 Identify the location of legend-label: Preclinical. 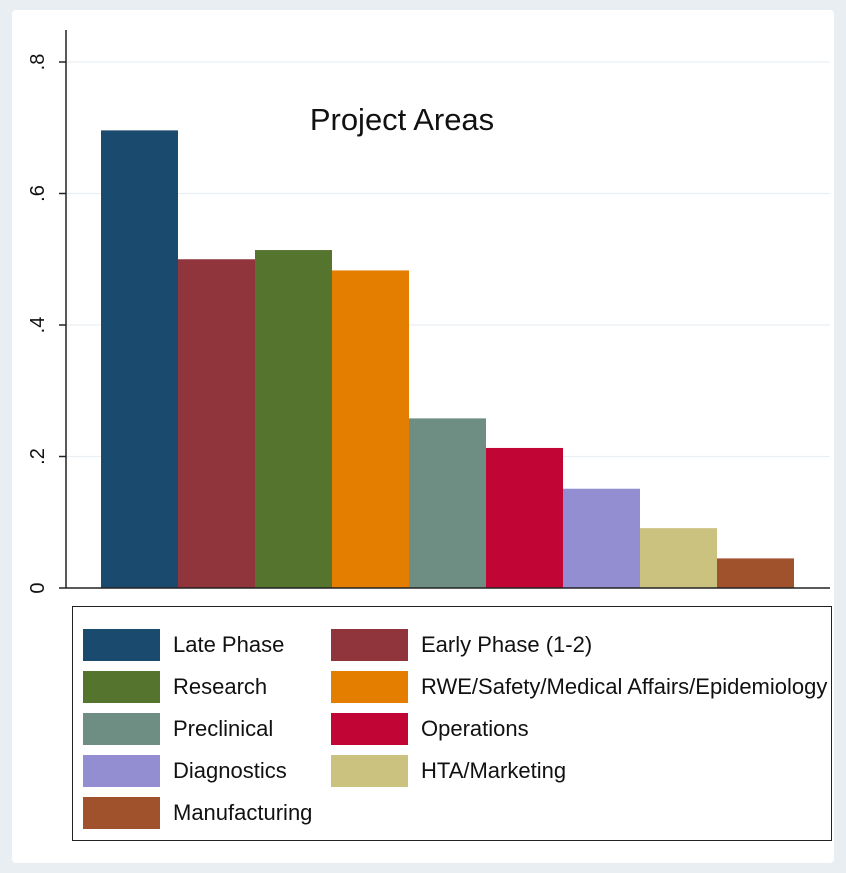
(223, 728).